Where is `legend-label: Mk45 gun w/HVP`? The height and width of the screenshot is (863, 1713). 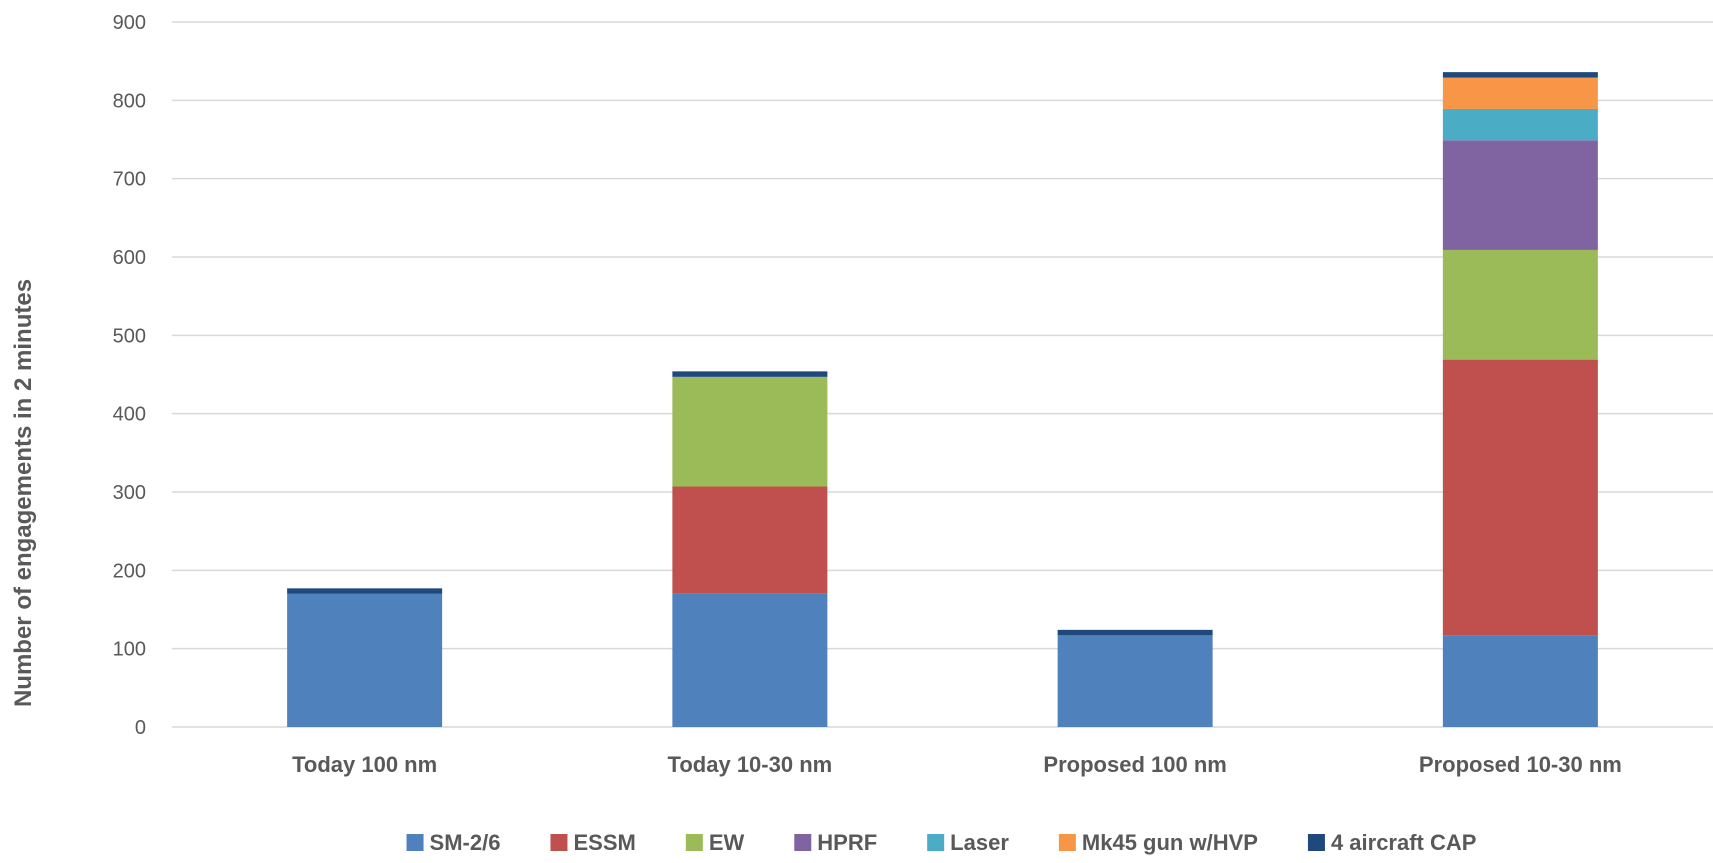 legend-label: Mk45 gun w/HVP is located at coordinates (1170, 842).